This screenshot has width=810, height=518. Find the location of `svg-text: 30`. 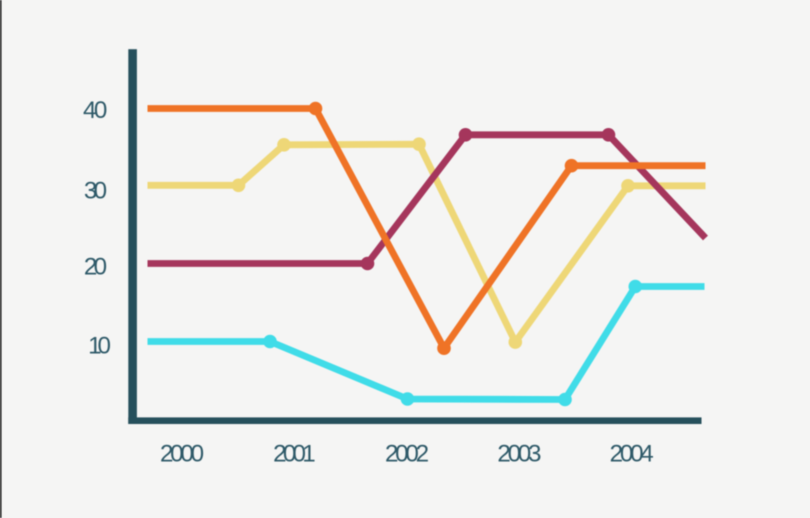

svg-text: 30 is located at coordinates (95, 191).